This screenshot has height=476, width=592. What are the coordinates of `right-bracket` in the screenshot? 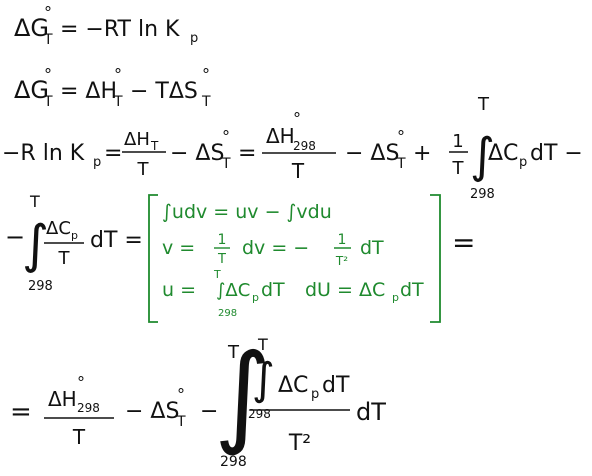 It's located at (435, 258).